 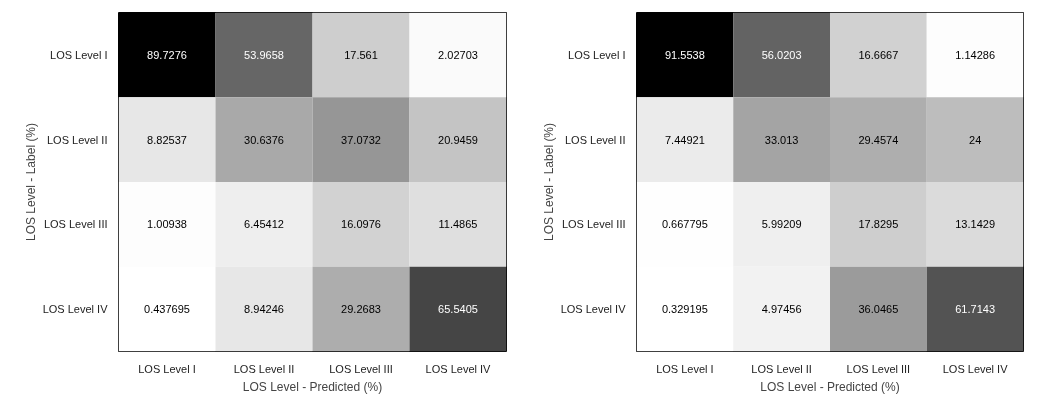 I want to click on data-label: 65.5405, so click(x=458, y=309).